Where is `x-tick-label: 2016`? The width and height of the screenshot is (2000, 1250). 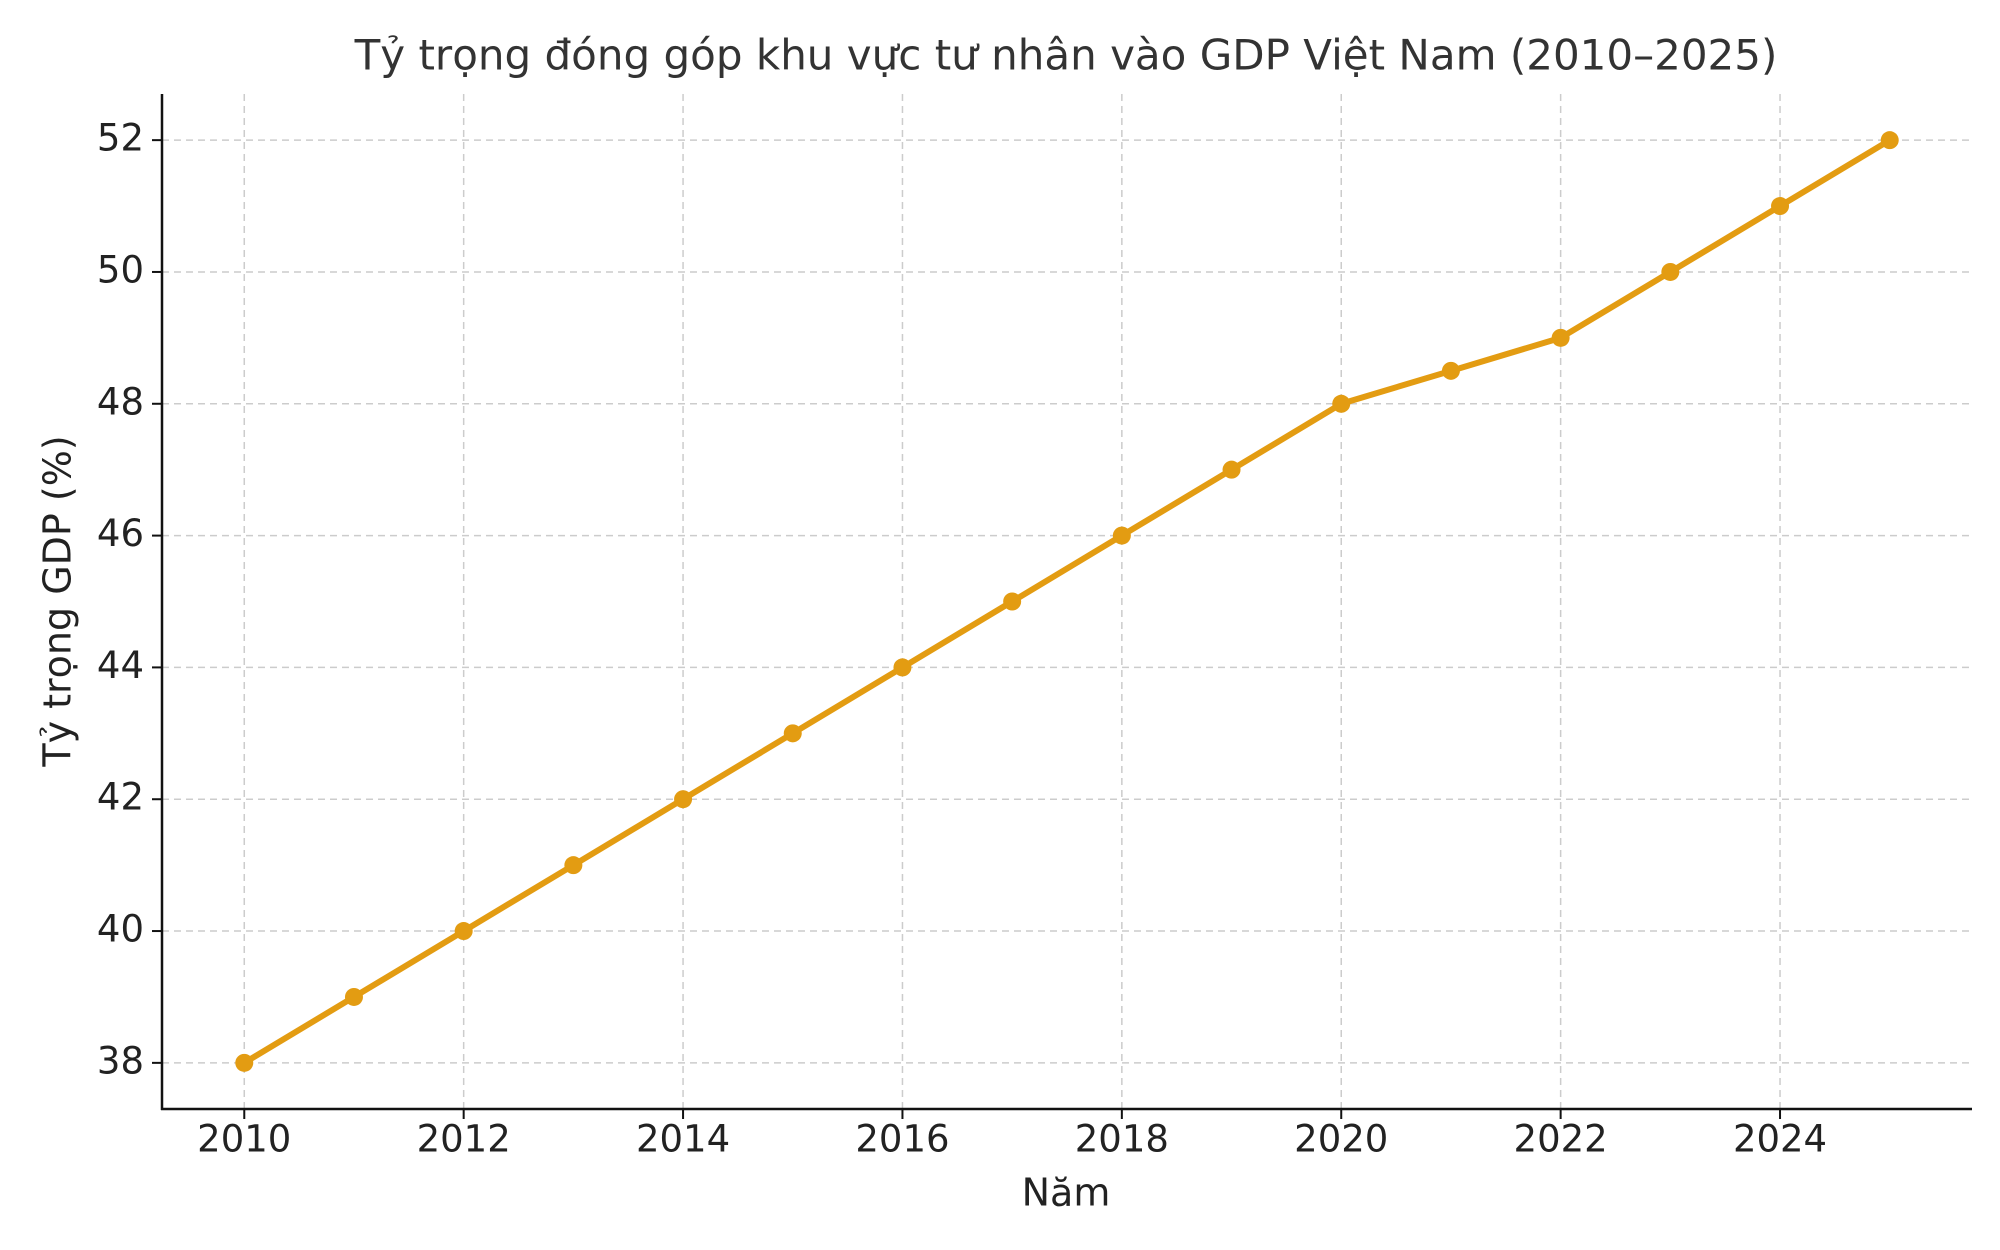
x-tick-label: 2016 is located at coordinates (902, 1139).